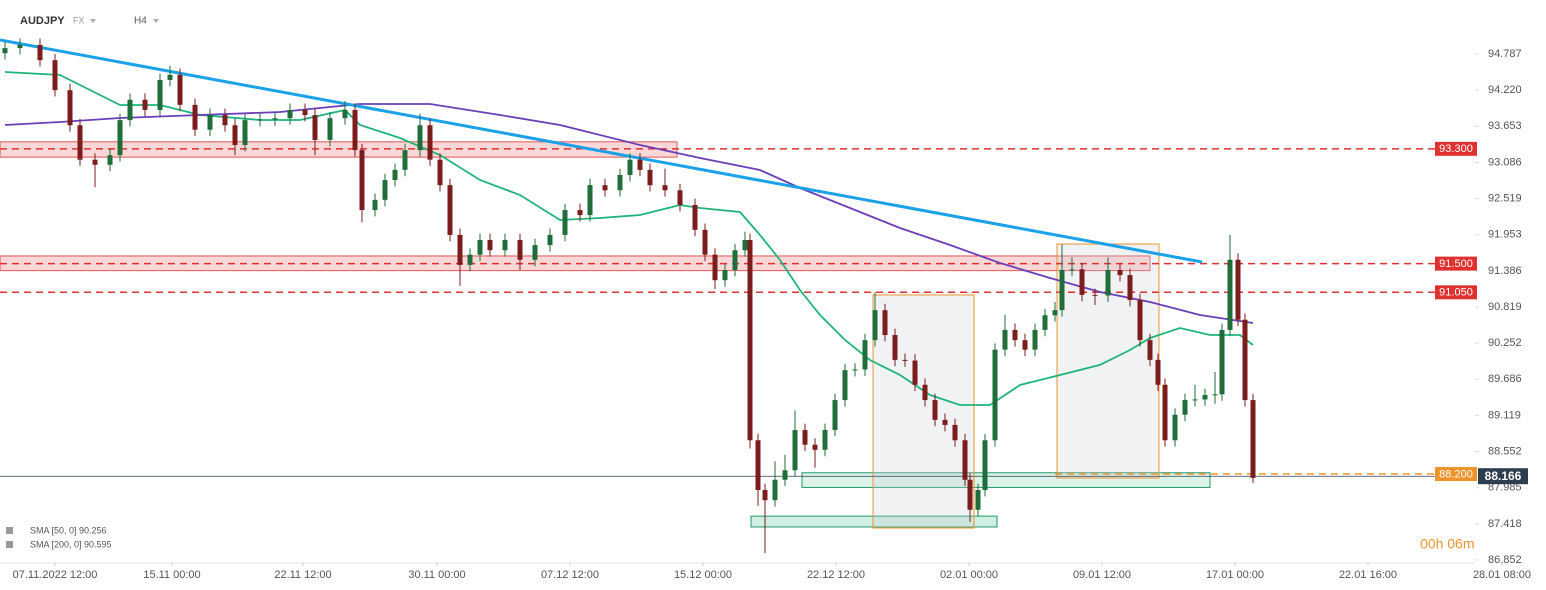  I want to click on x-tick-label: 15.11 00:00, so click(171, 575).